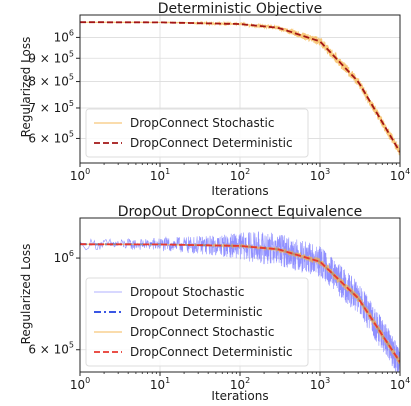  What do you see at coordinates (48, 82) in the screenshot?
I see `y-tick-base: 8 × 10` at bounding box center [48, 82].